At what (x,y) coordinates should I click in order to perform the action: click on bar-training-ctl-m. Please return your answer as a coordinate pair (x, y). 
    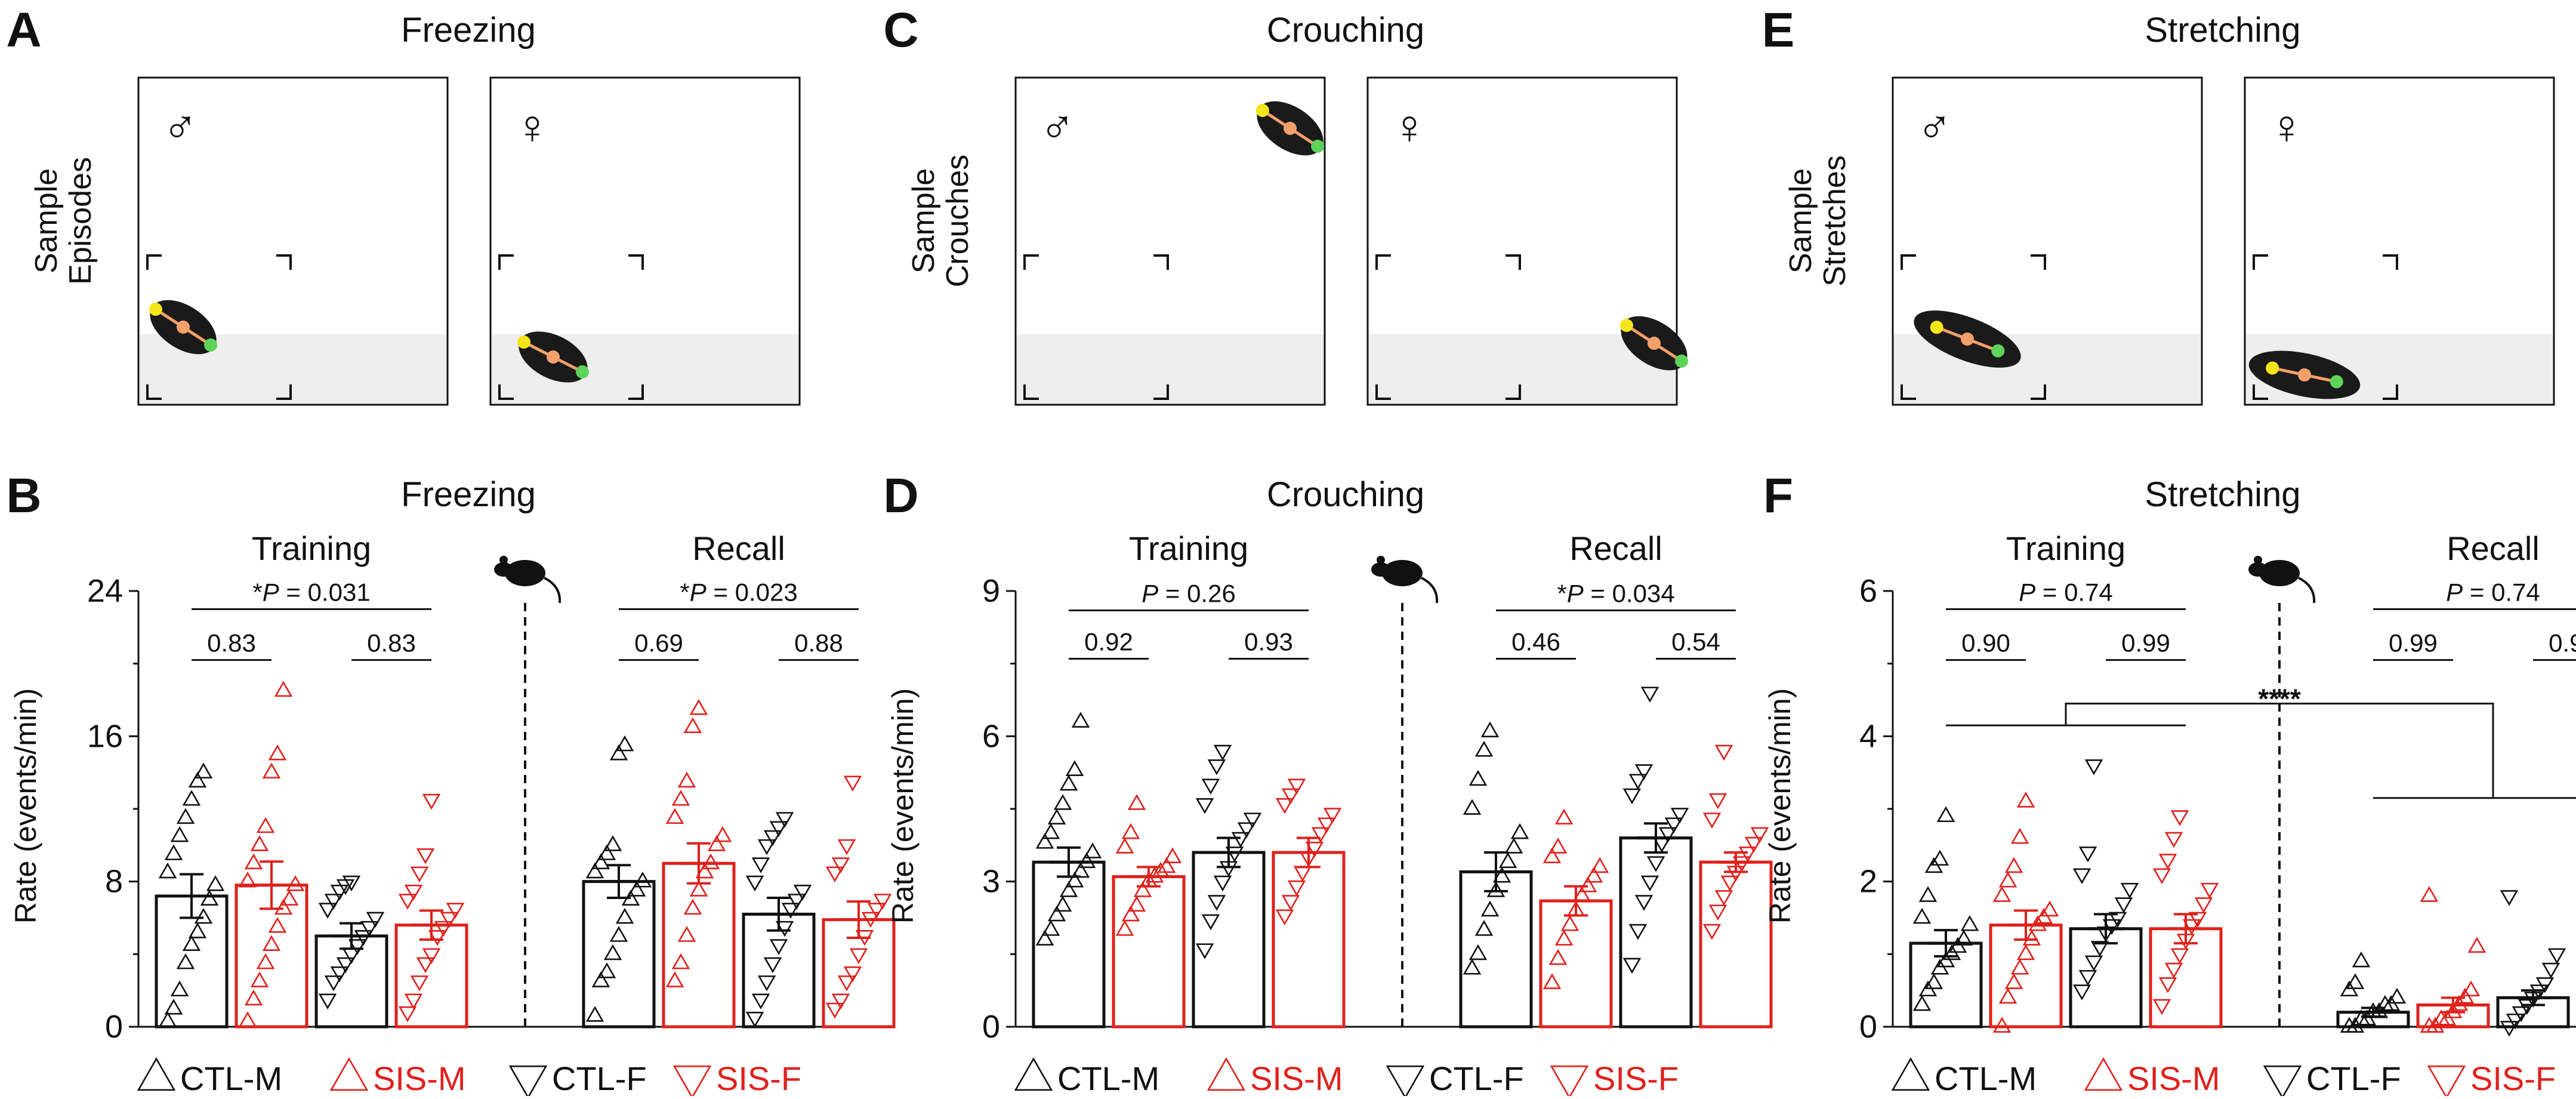
    Looking at the image, I should click on (192, 896).